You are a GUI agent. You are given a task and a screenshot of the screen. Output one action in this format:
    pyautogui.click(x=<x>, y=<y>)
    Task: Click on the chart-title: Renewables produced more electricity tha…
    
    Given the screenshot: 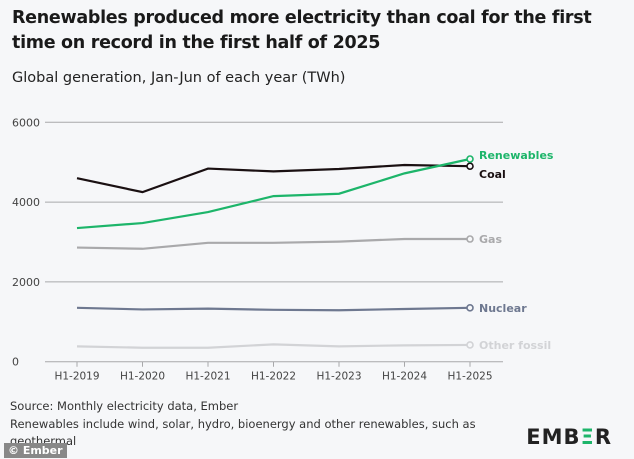 What is the action you would take?
    pyautogui.click(x=302, y=30)
    